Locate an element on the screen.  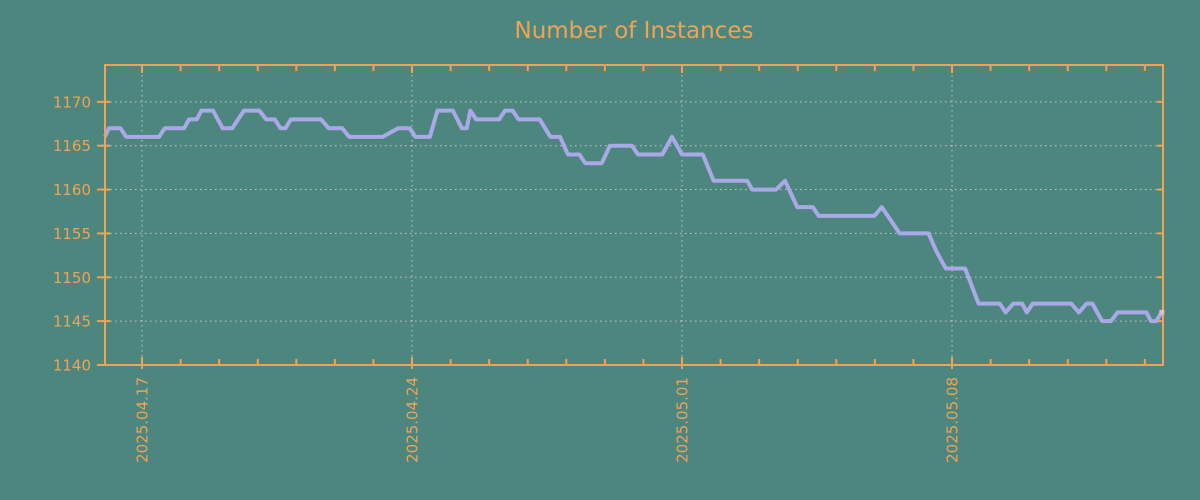
y-tick-label: 1160 is located at coordinates (72, 190).